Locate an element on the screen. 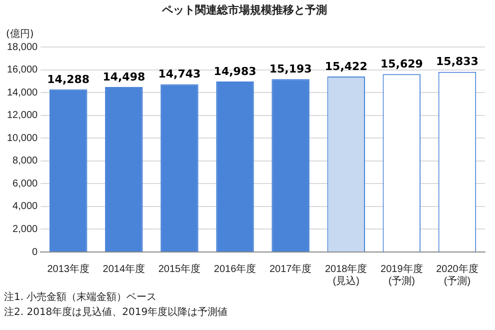 The image size is (495, 330). data-label: 15,193 is located at coordinates (290, 69).